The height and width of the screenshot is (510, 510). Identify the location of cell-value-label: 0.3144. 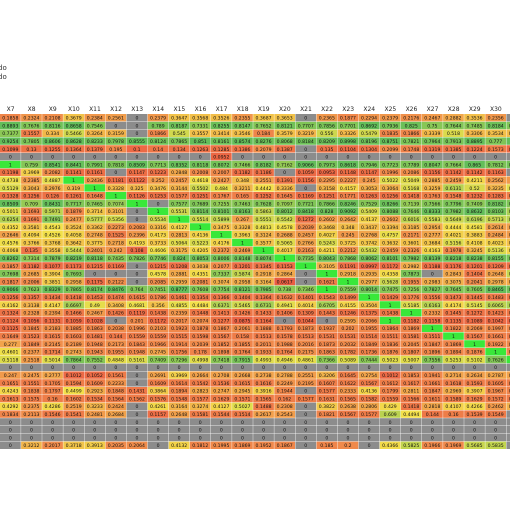
(179, 189).